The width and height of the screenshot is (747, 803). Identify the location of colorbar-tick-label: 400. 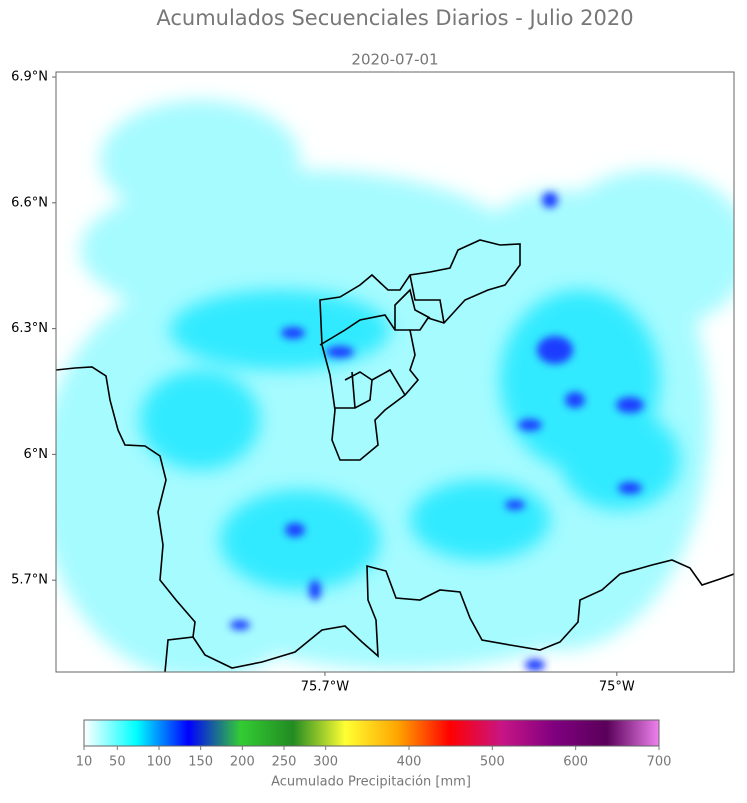
(409, 762).